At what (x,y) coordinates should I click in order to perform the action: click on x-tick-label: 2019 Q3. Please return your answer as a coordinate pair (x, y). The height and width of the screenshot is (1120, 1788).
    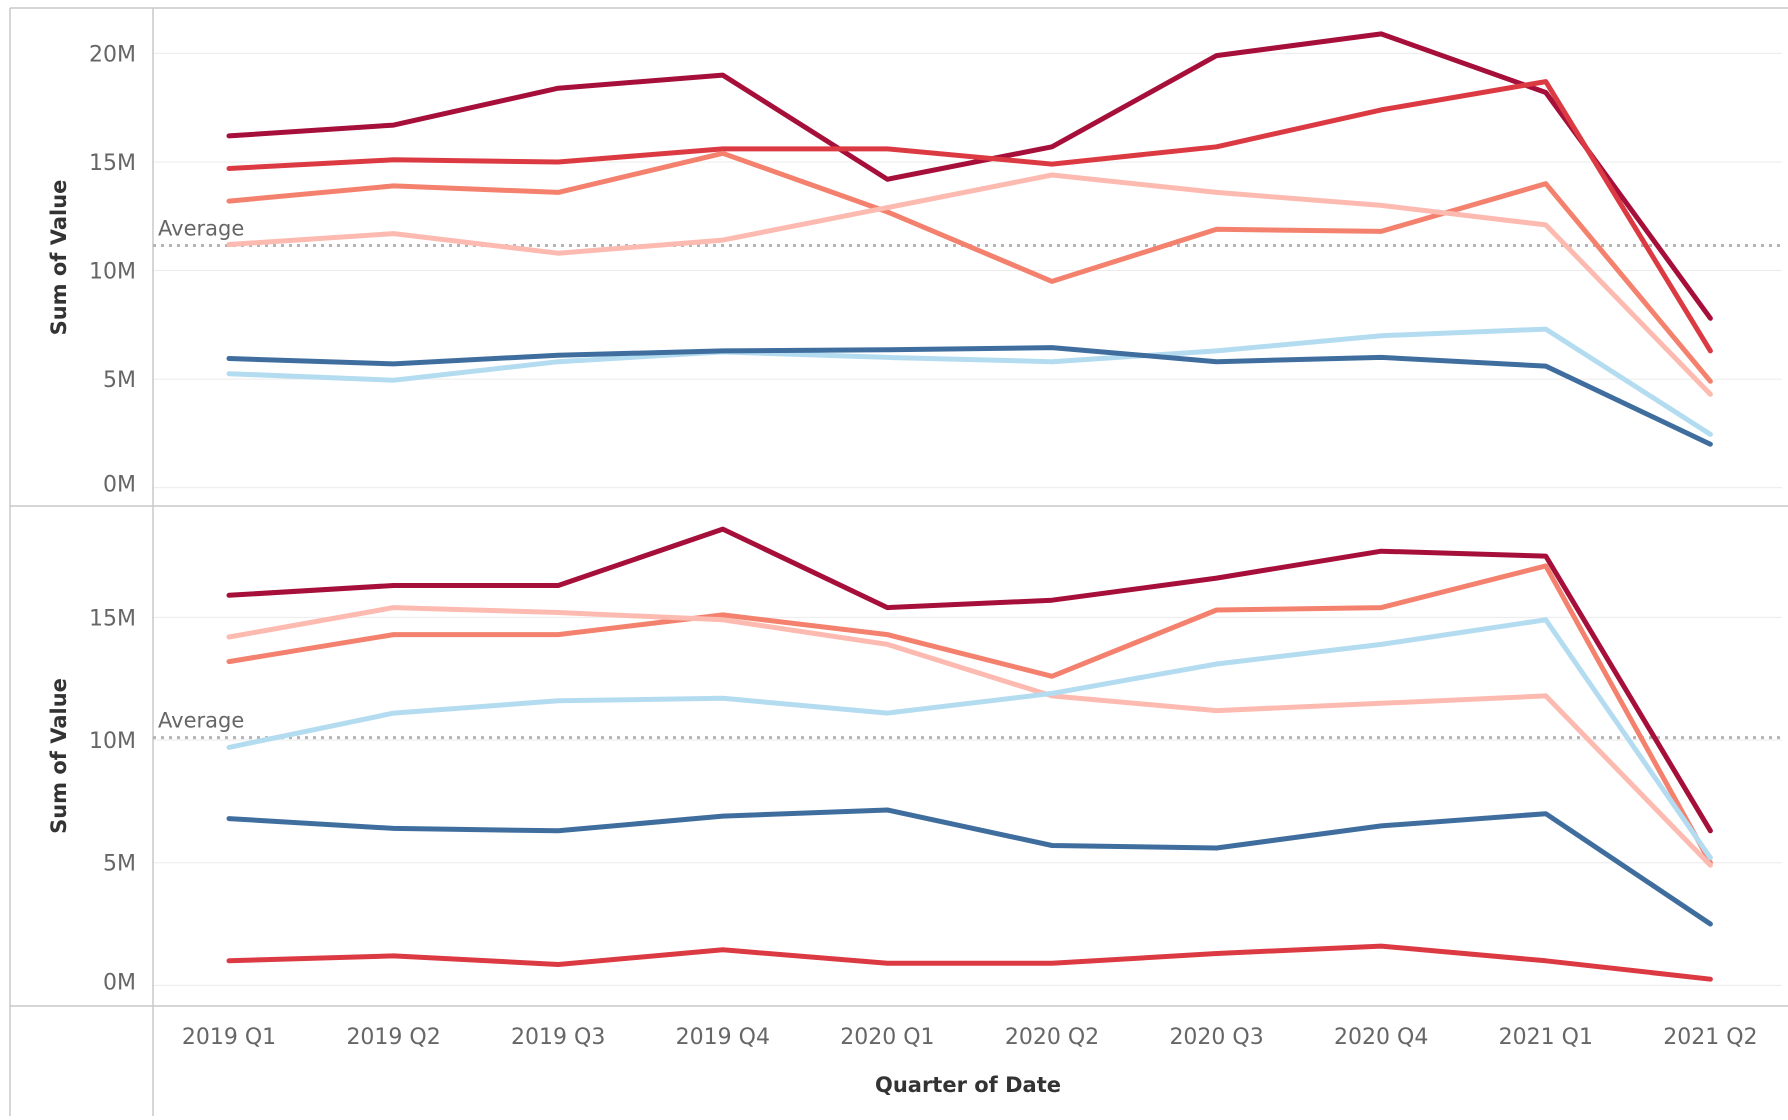
    Looking at the image, I should click on (558, 1037).